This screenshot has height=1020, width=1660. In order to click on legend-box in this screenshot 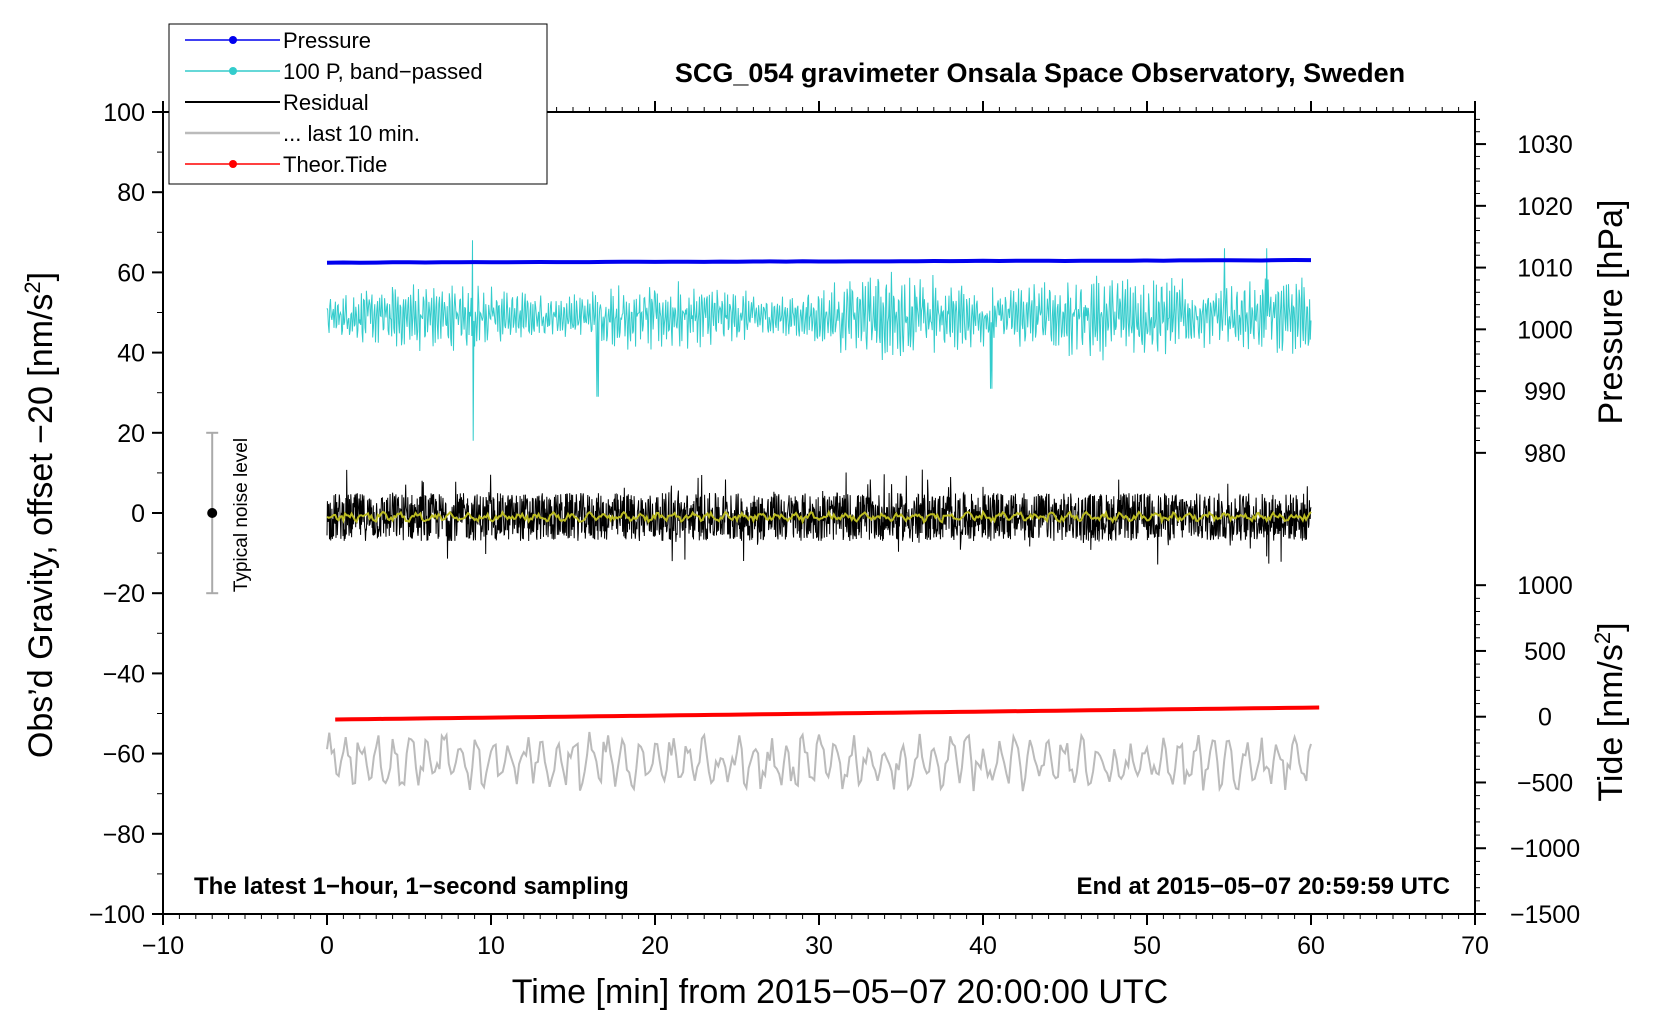, I will do `click(358, 104)`.